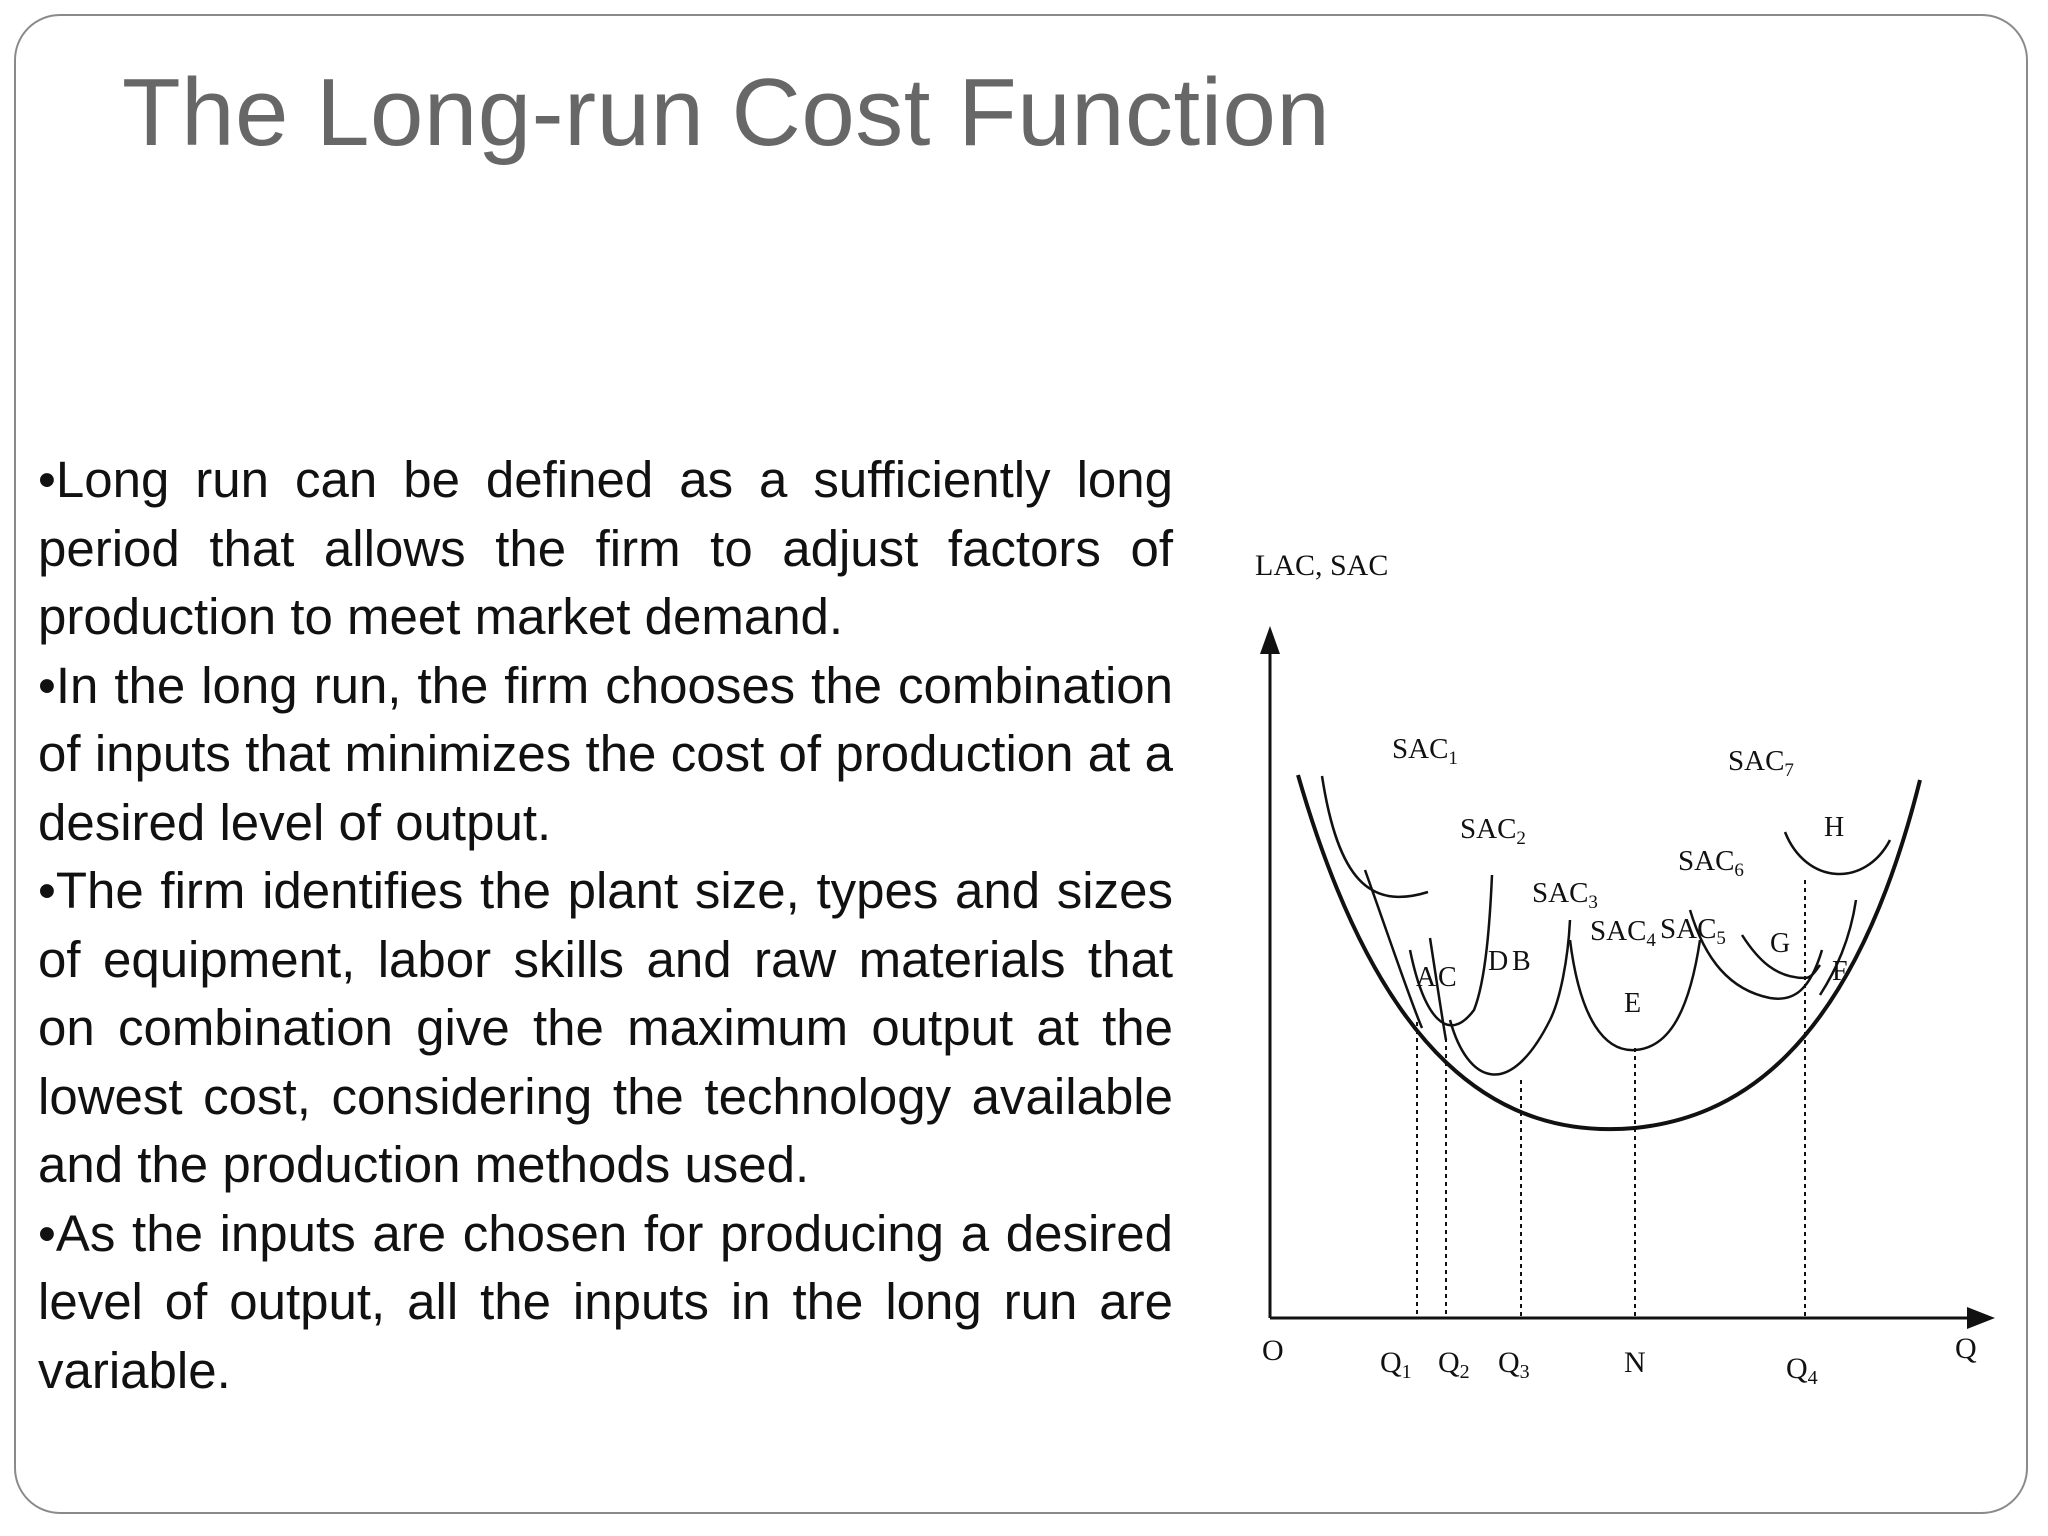  I want to click on sac7-right-branch, so click(1838, 947).